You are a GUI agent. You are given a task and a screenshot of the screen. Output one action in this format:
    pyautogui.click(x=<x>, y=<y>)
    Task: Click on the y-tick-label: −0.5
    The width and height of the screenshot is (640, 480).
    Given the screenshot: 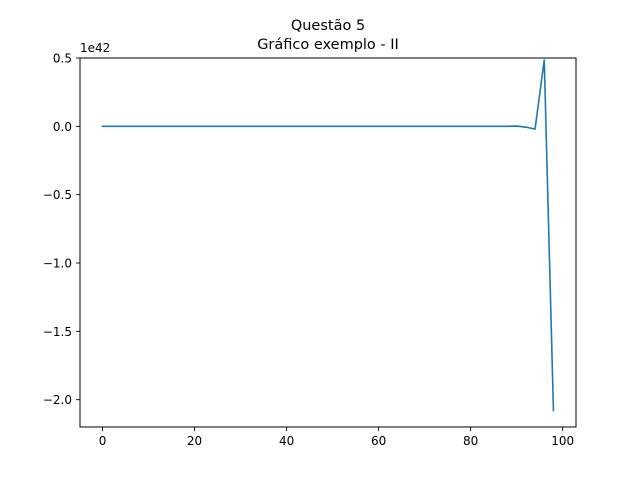 What is the action you would take?
    pyautogui.click(x=57, y=195)
    